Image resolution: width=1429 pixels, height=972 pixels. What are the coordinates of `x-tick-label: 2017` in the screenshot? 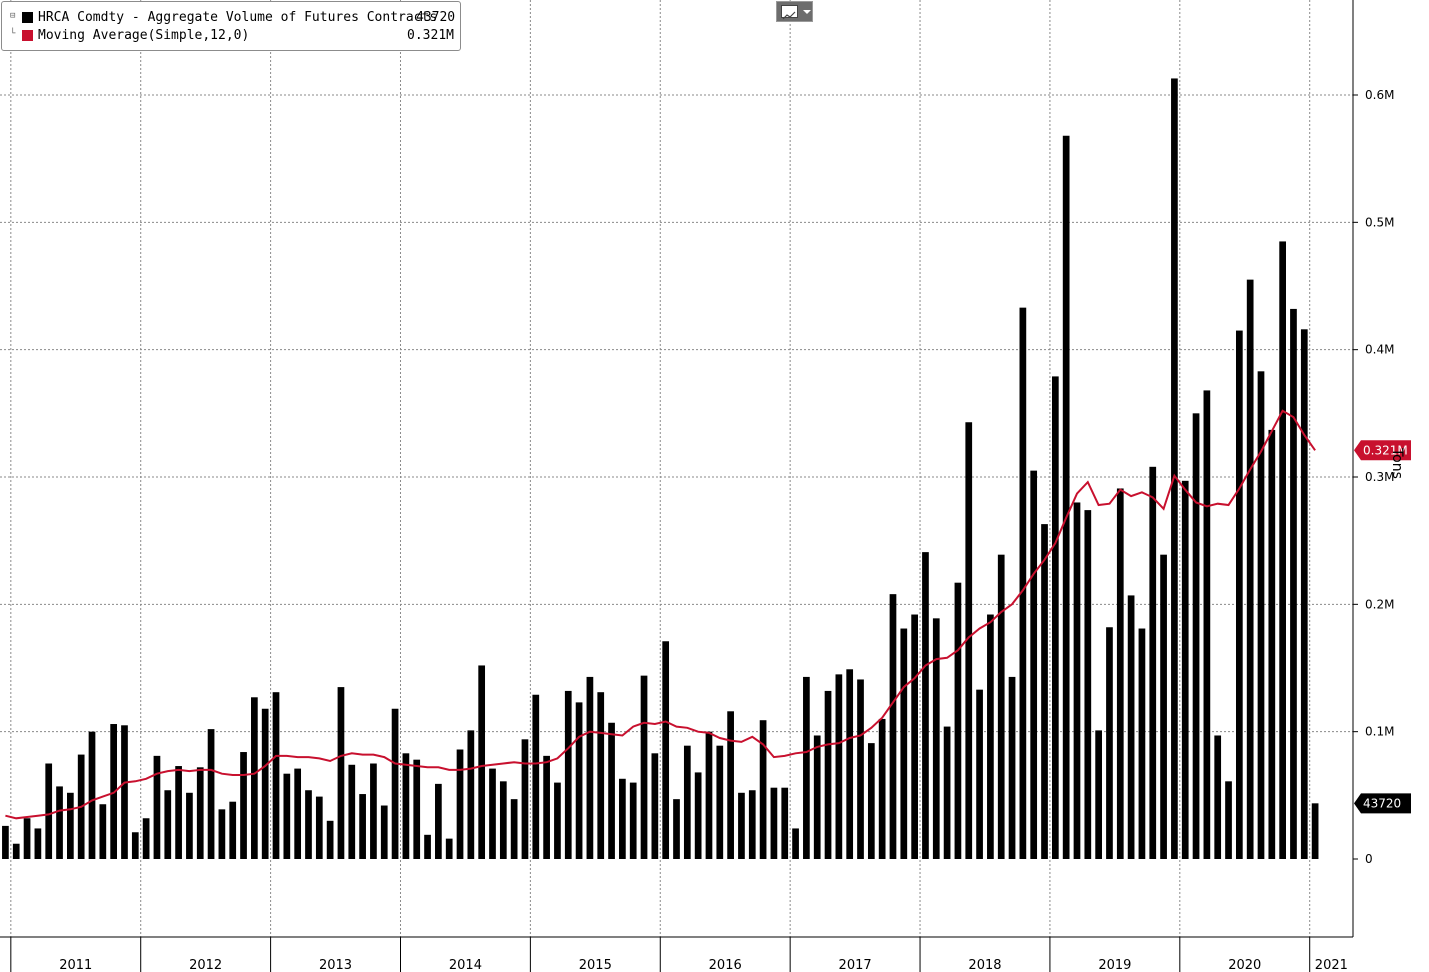 It's located at (855, 965).